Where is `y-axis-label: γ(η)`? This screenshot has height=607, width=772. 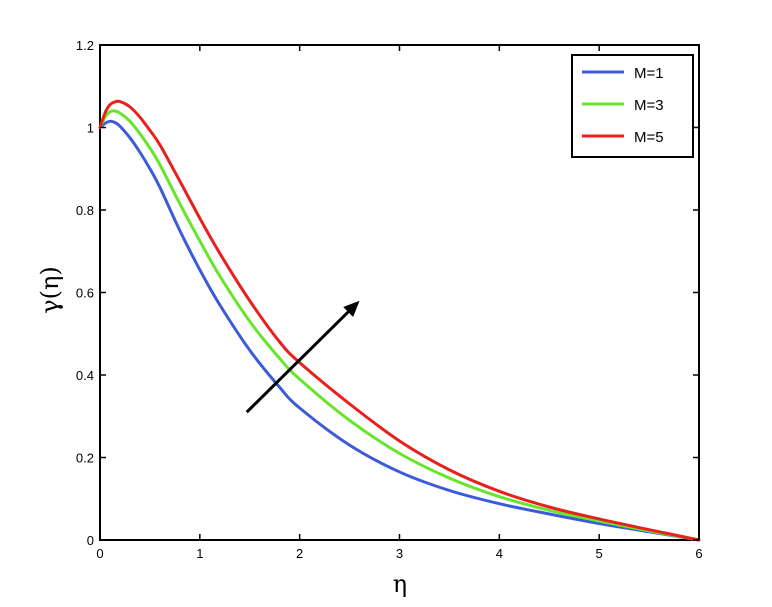 y-axis-label: γ(η) is located at coordinates (50, 289).